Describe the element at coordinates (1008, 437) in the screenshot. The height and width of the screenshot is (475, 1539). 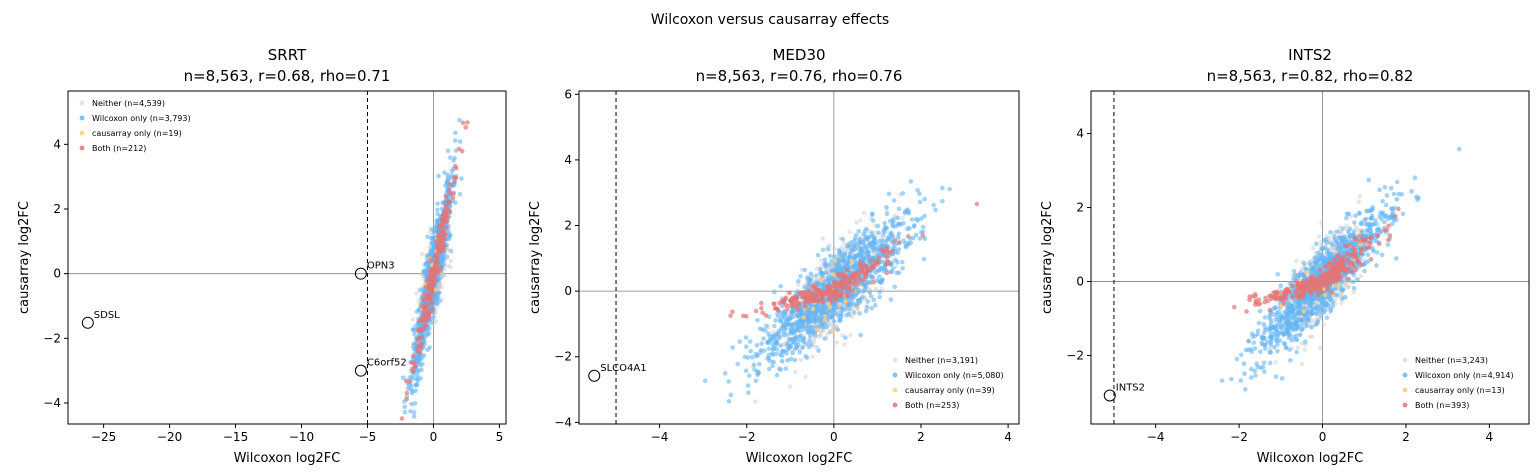
I see `x-tick-label: 4` at that location.